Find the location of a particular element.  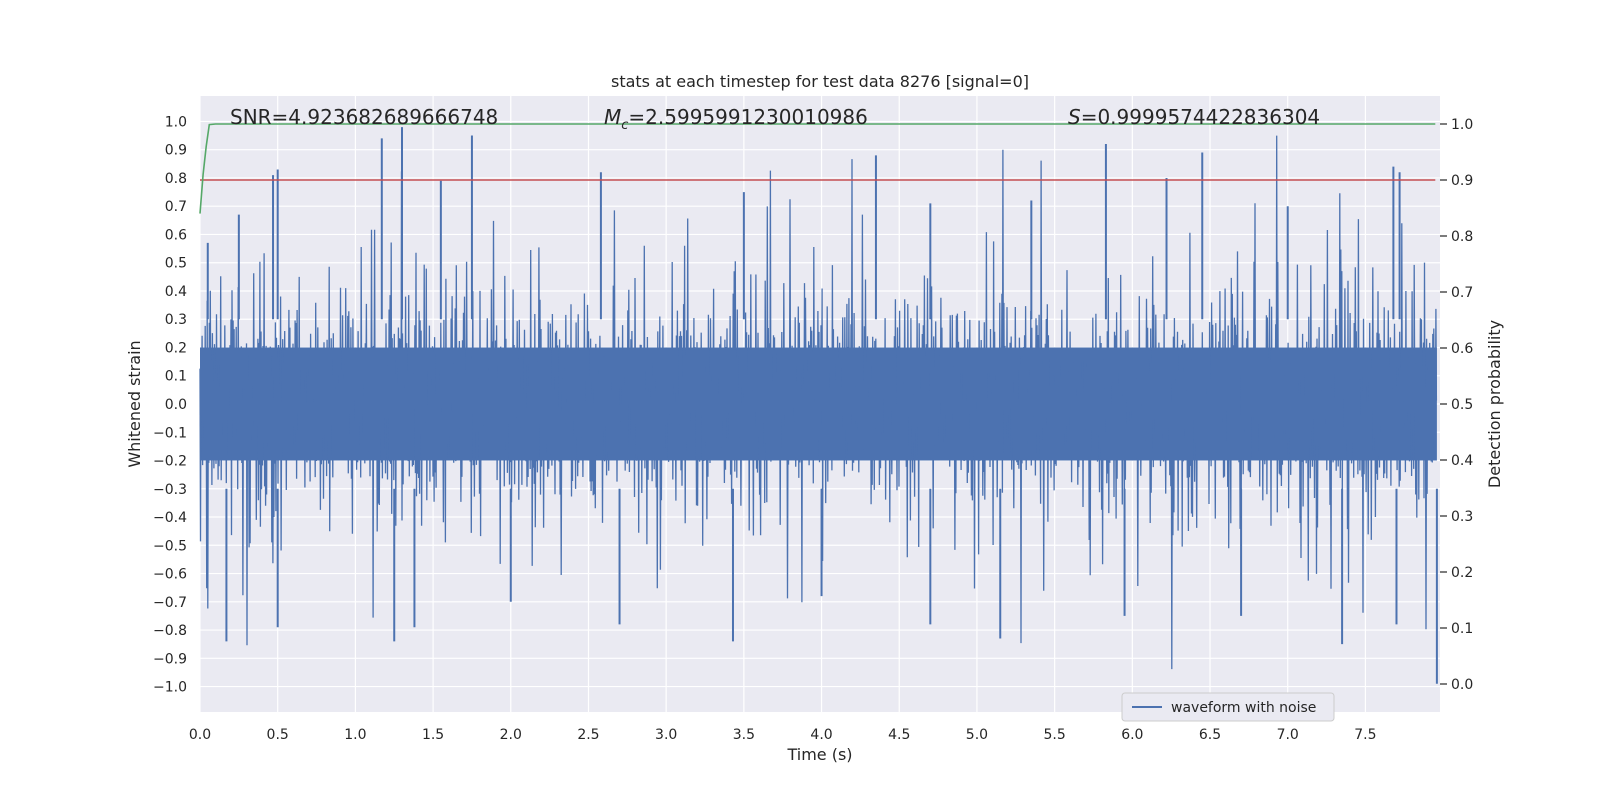

probability-series is located at coordinates (817, 168).